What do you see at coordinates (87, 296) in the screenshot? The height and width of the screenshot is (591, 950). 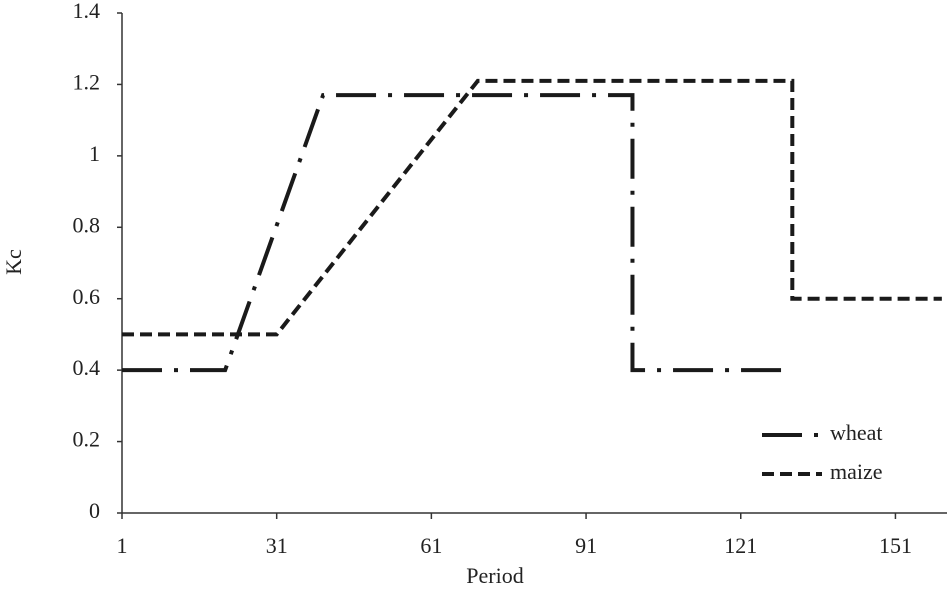 I see `y-tick-label: 0.6` at bounding box center [87, 296].